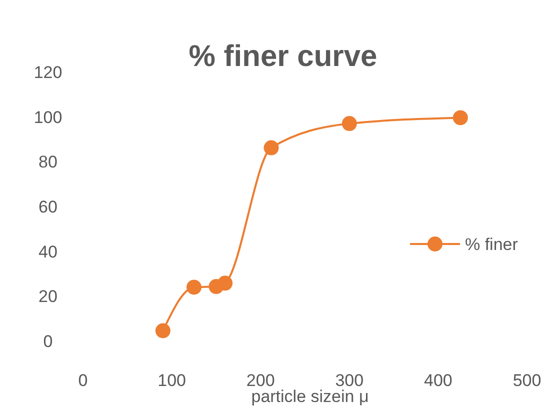 Image resolution: width=558 pixels, height=411 pixels. I want to click on x-tick-label: 200, so click(260, 380).